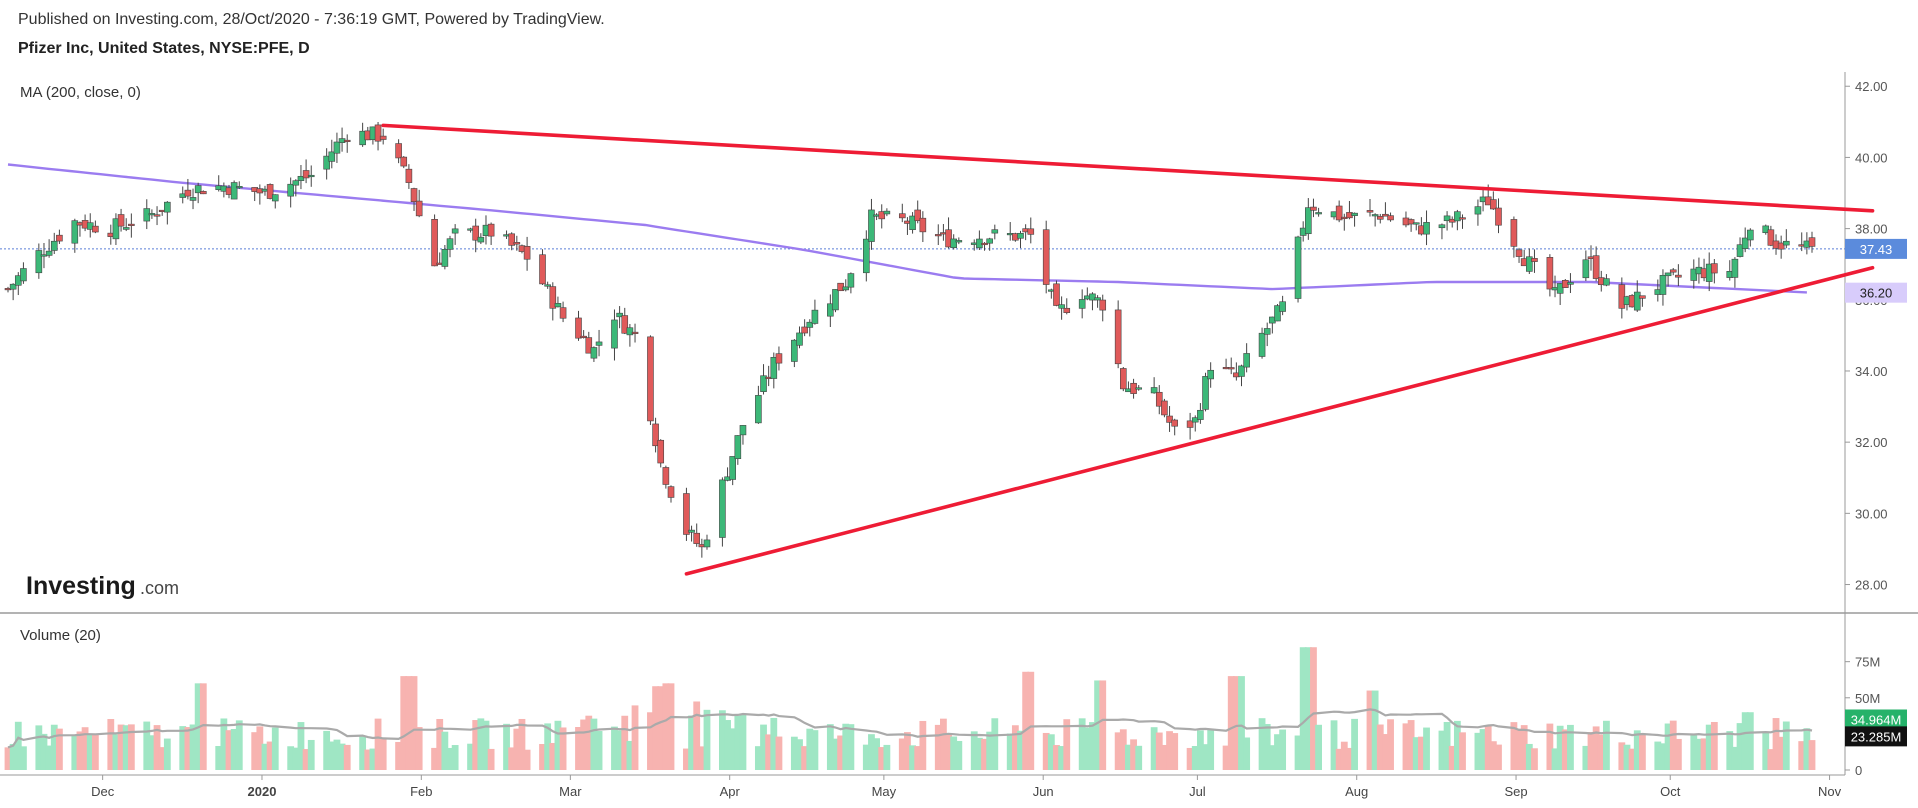 The image size is (1918, 808). I want to click on logo-brand: Investing, so click(81, 586).